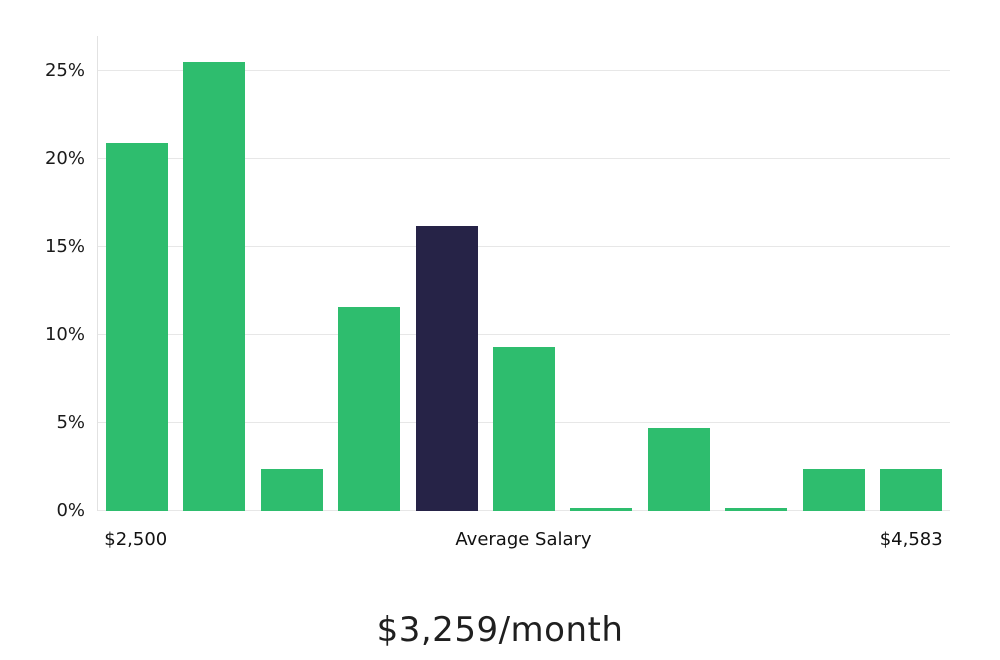 Image resolution: width=1000 pixels, height=660 pixels. I want to click on average-salary-title: $3,259/month, so click(500, 630).